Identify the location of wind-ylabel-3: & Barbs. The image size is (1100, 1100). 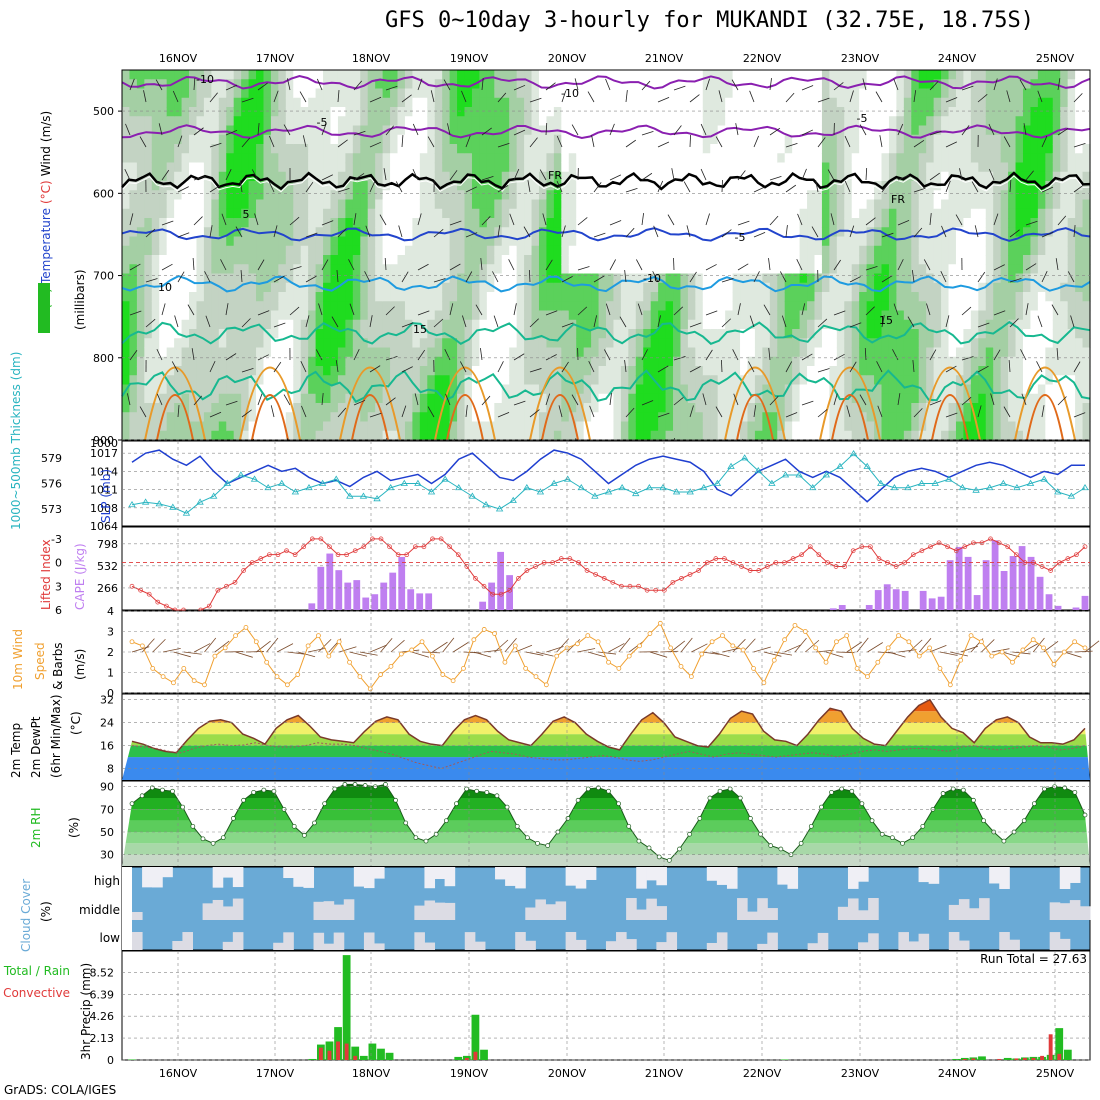
(58, 666).